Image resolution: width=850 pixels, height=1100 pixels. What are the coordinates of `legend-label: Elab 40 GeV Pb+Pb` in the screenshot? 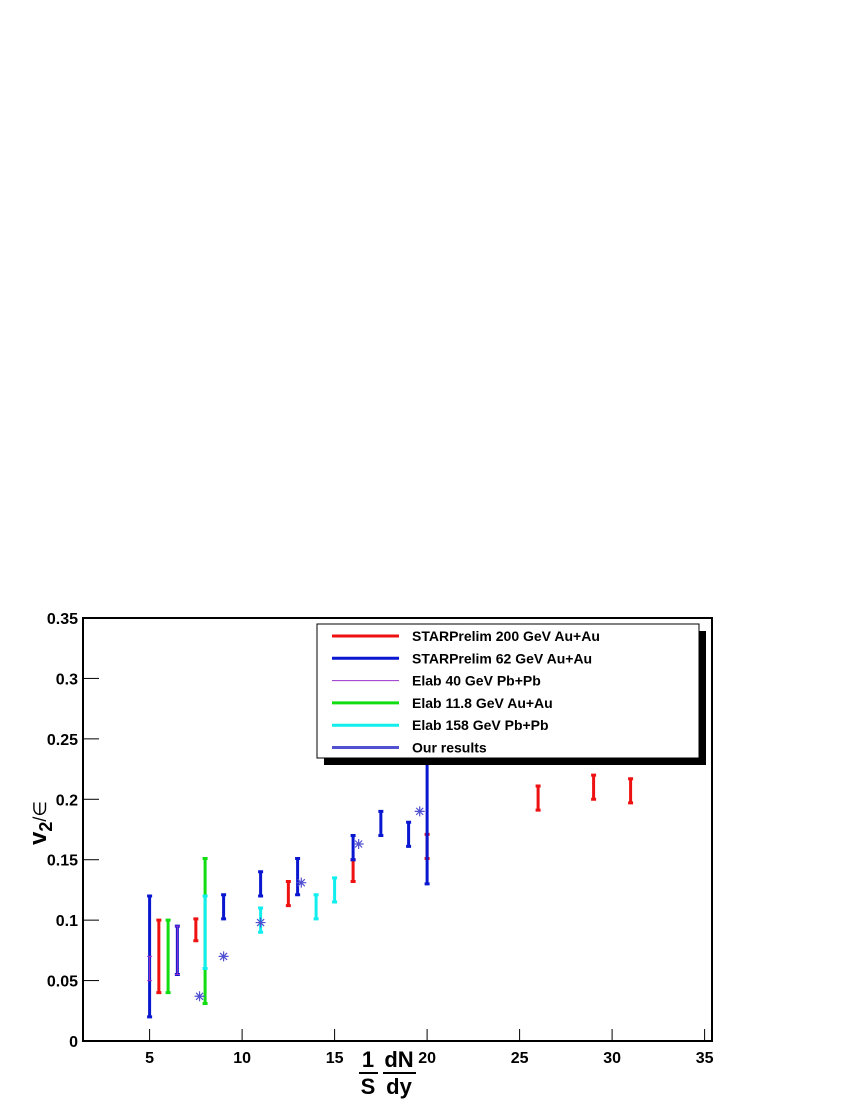 It's located at (476, 681).